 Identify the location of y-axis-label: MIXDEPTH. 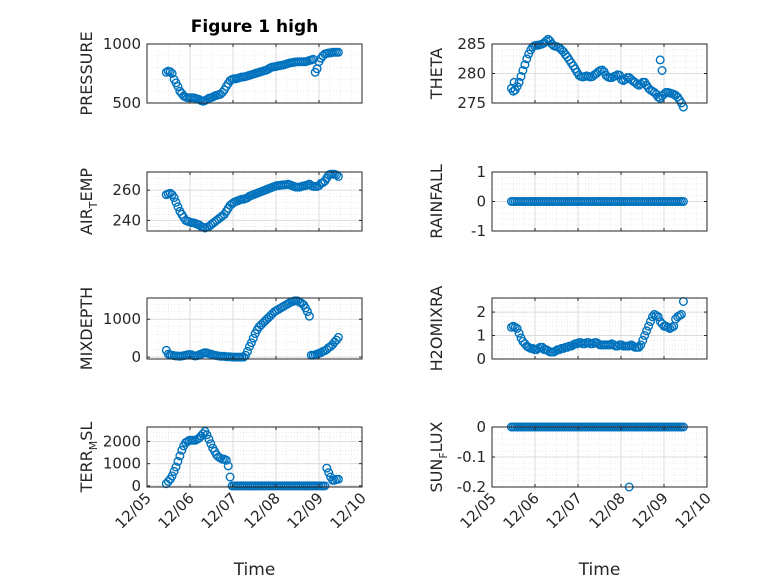
(86, 328).